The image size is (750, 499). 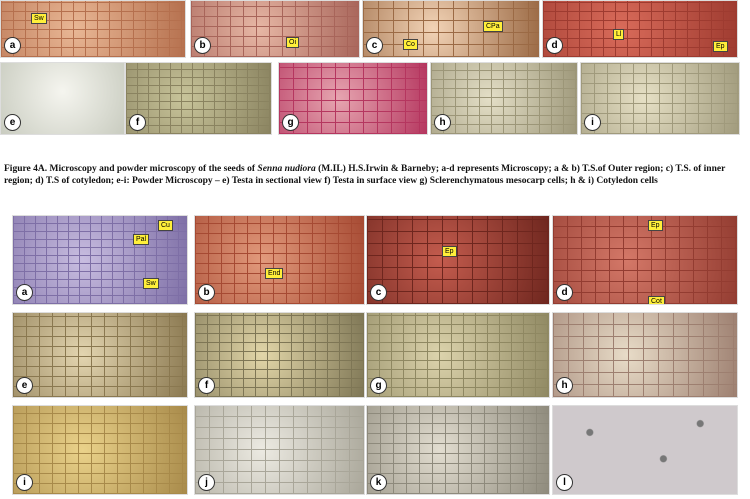 I want to click on structure-label: Pal, so click(x=141, y=239).